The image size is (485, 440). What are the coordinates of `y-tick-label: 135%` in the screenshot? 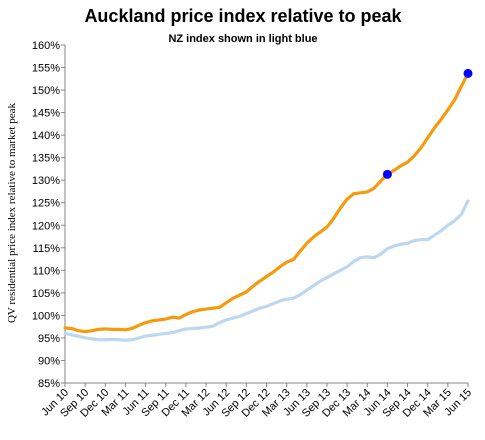 It's located at (46, 159).